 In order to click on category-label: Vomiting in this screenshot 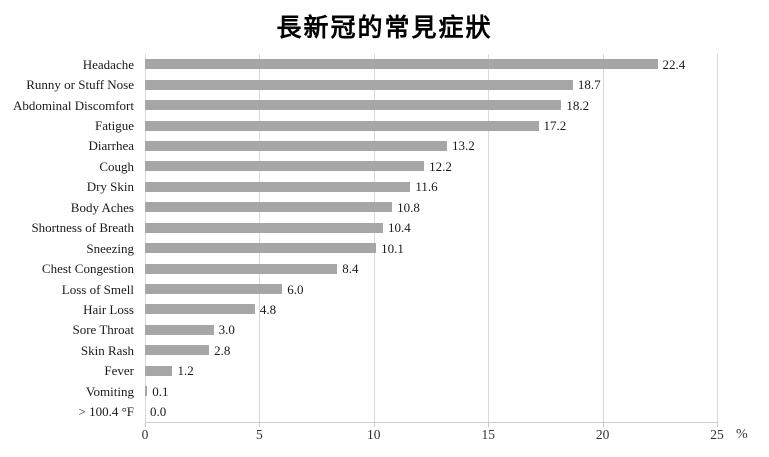, I will do `click(109, 391)`.